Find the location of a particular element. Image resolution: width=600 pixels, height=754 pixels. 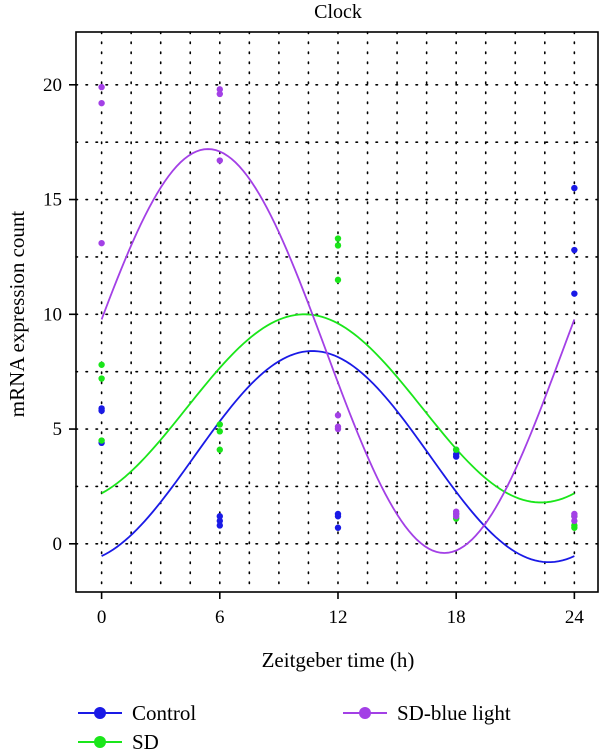

chart-title: Clock is located at coordinates (338, 12).